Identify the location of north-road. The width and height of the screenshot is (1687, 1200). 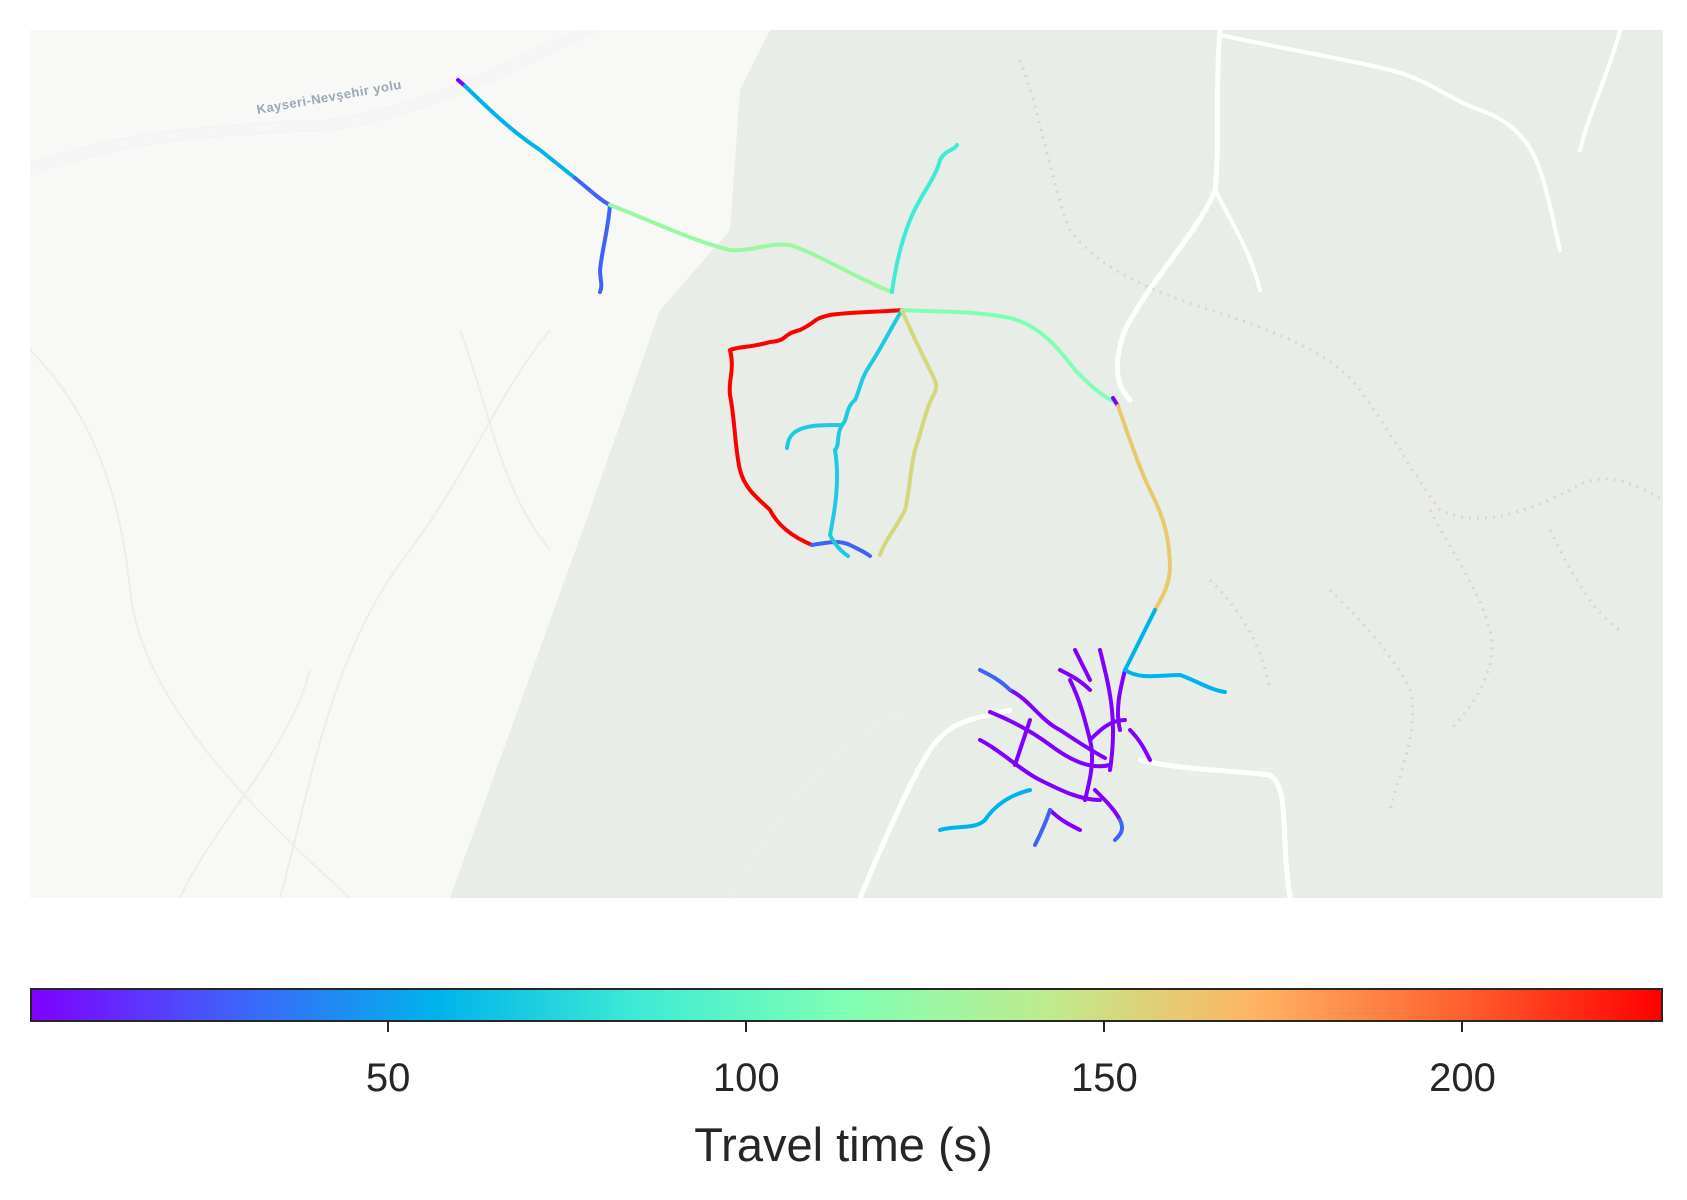
(1168, 216).